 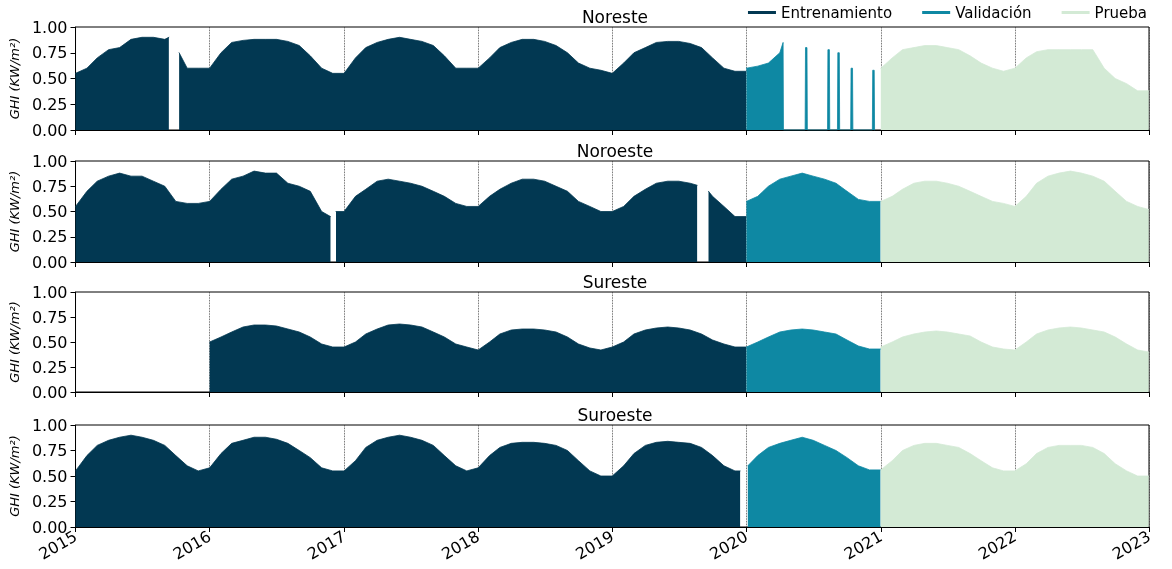 What do you see at coordinates (615, 281) in the screenshot?
I see `chart-title: Sureste` at bounding box center [615, 281].